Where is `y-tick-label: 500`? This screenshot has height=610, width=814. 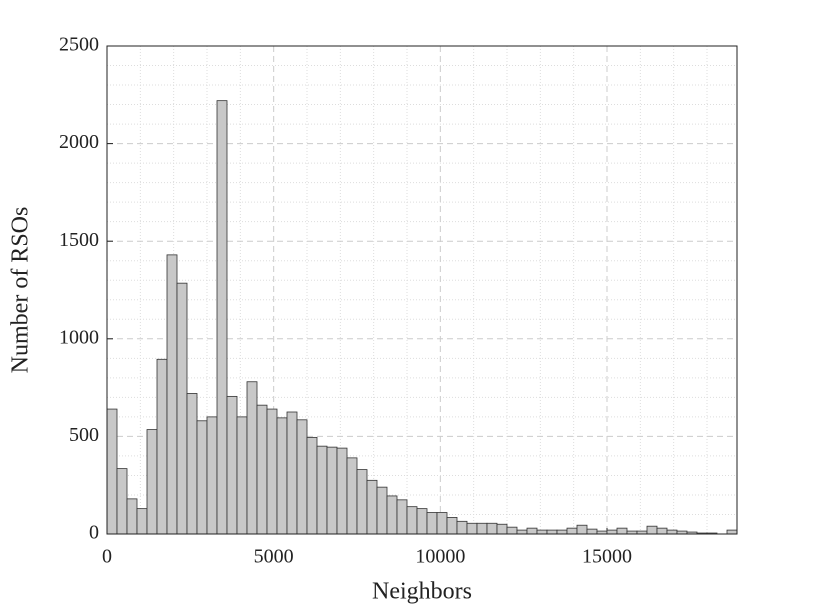
y-tick-label: 500 is located at coordinates (84, 435).